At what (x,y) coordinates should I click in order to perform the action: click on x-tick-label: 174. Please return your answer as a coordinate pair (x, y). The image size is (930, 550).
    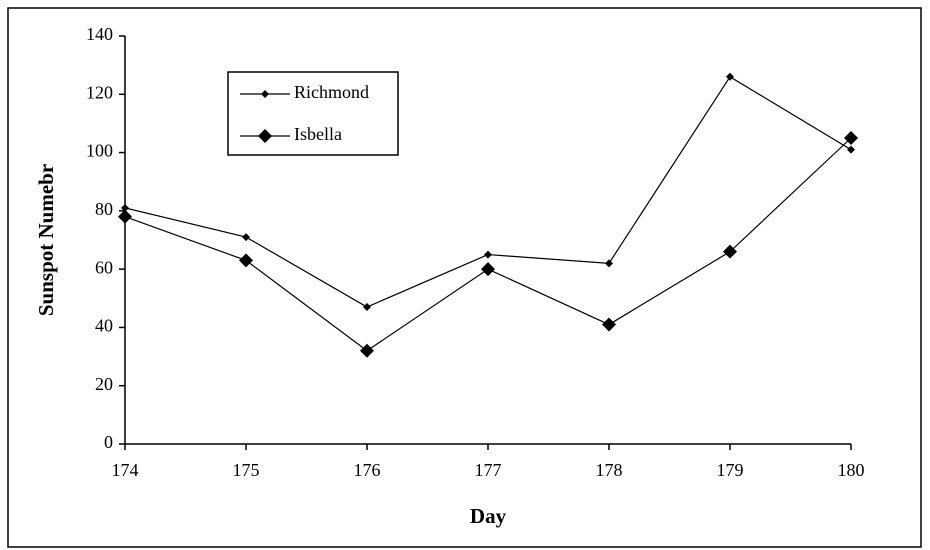
    Looking at the image, I should click on (125, 470).